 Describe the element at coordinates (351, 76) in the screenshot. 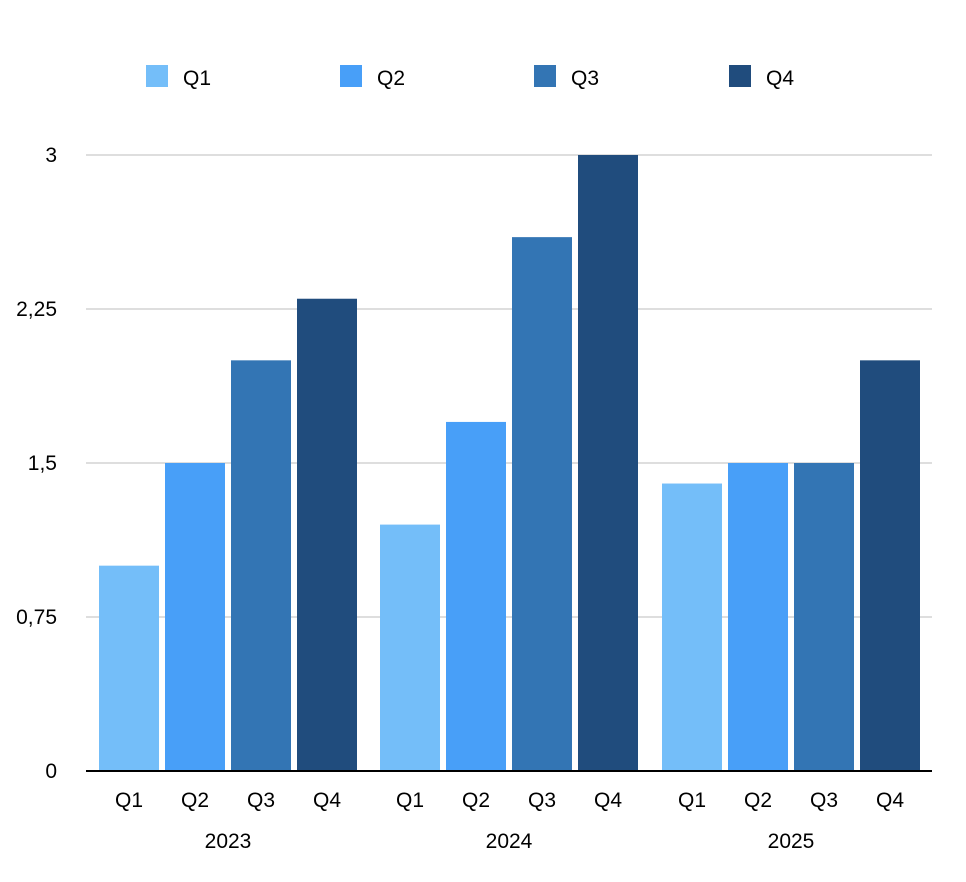

I see `legend-swatch-q2` at that location.